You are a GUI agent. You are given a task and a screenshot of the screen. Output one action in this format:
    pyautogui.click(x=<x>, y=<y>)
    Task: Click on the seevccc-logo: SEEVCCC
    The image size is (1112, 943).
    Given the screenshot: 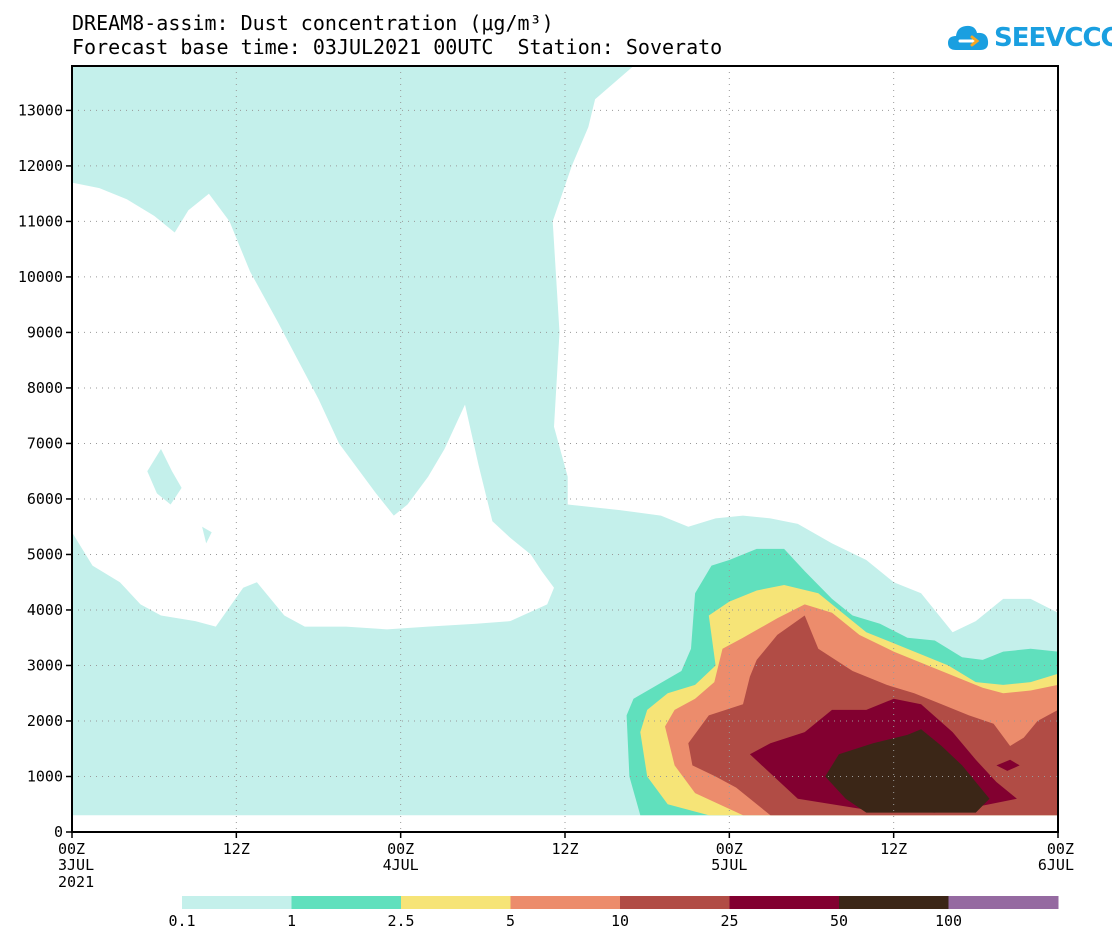 What is the action you would take?
    pyautogui.click(x=1029, y=38)
    